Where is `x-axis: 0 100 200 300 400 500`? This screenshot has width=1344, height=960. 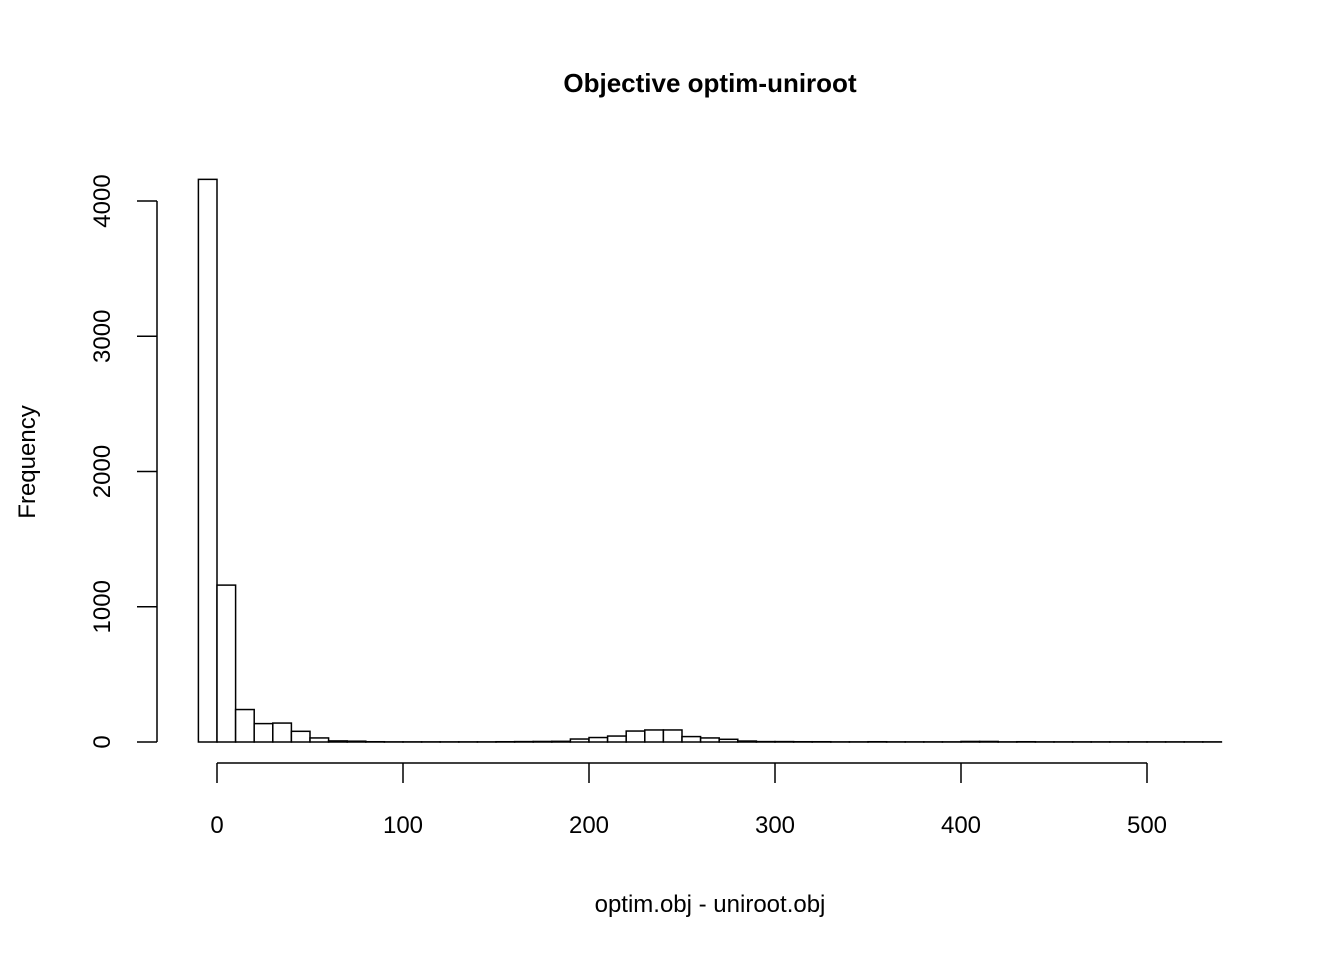
x-axis: 0 100 200 300 400 500 is located at coordinates (688, 800).